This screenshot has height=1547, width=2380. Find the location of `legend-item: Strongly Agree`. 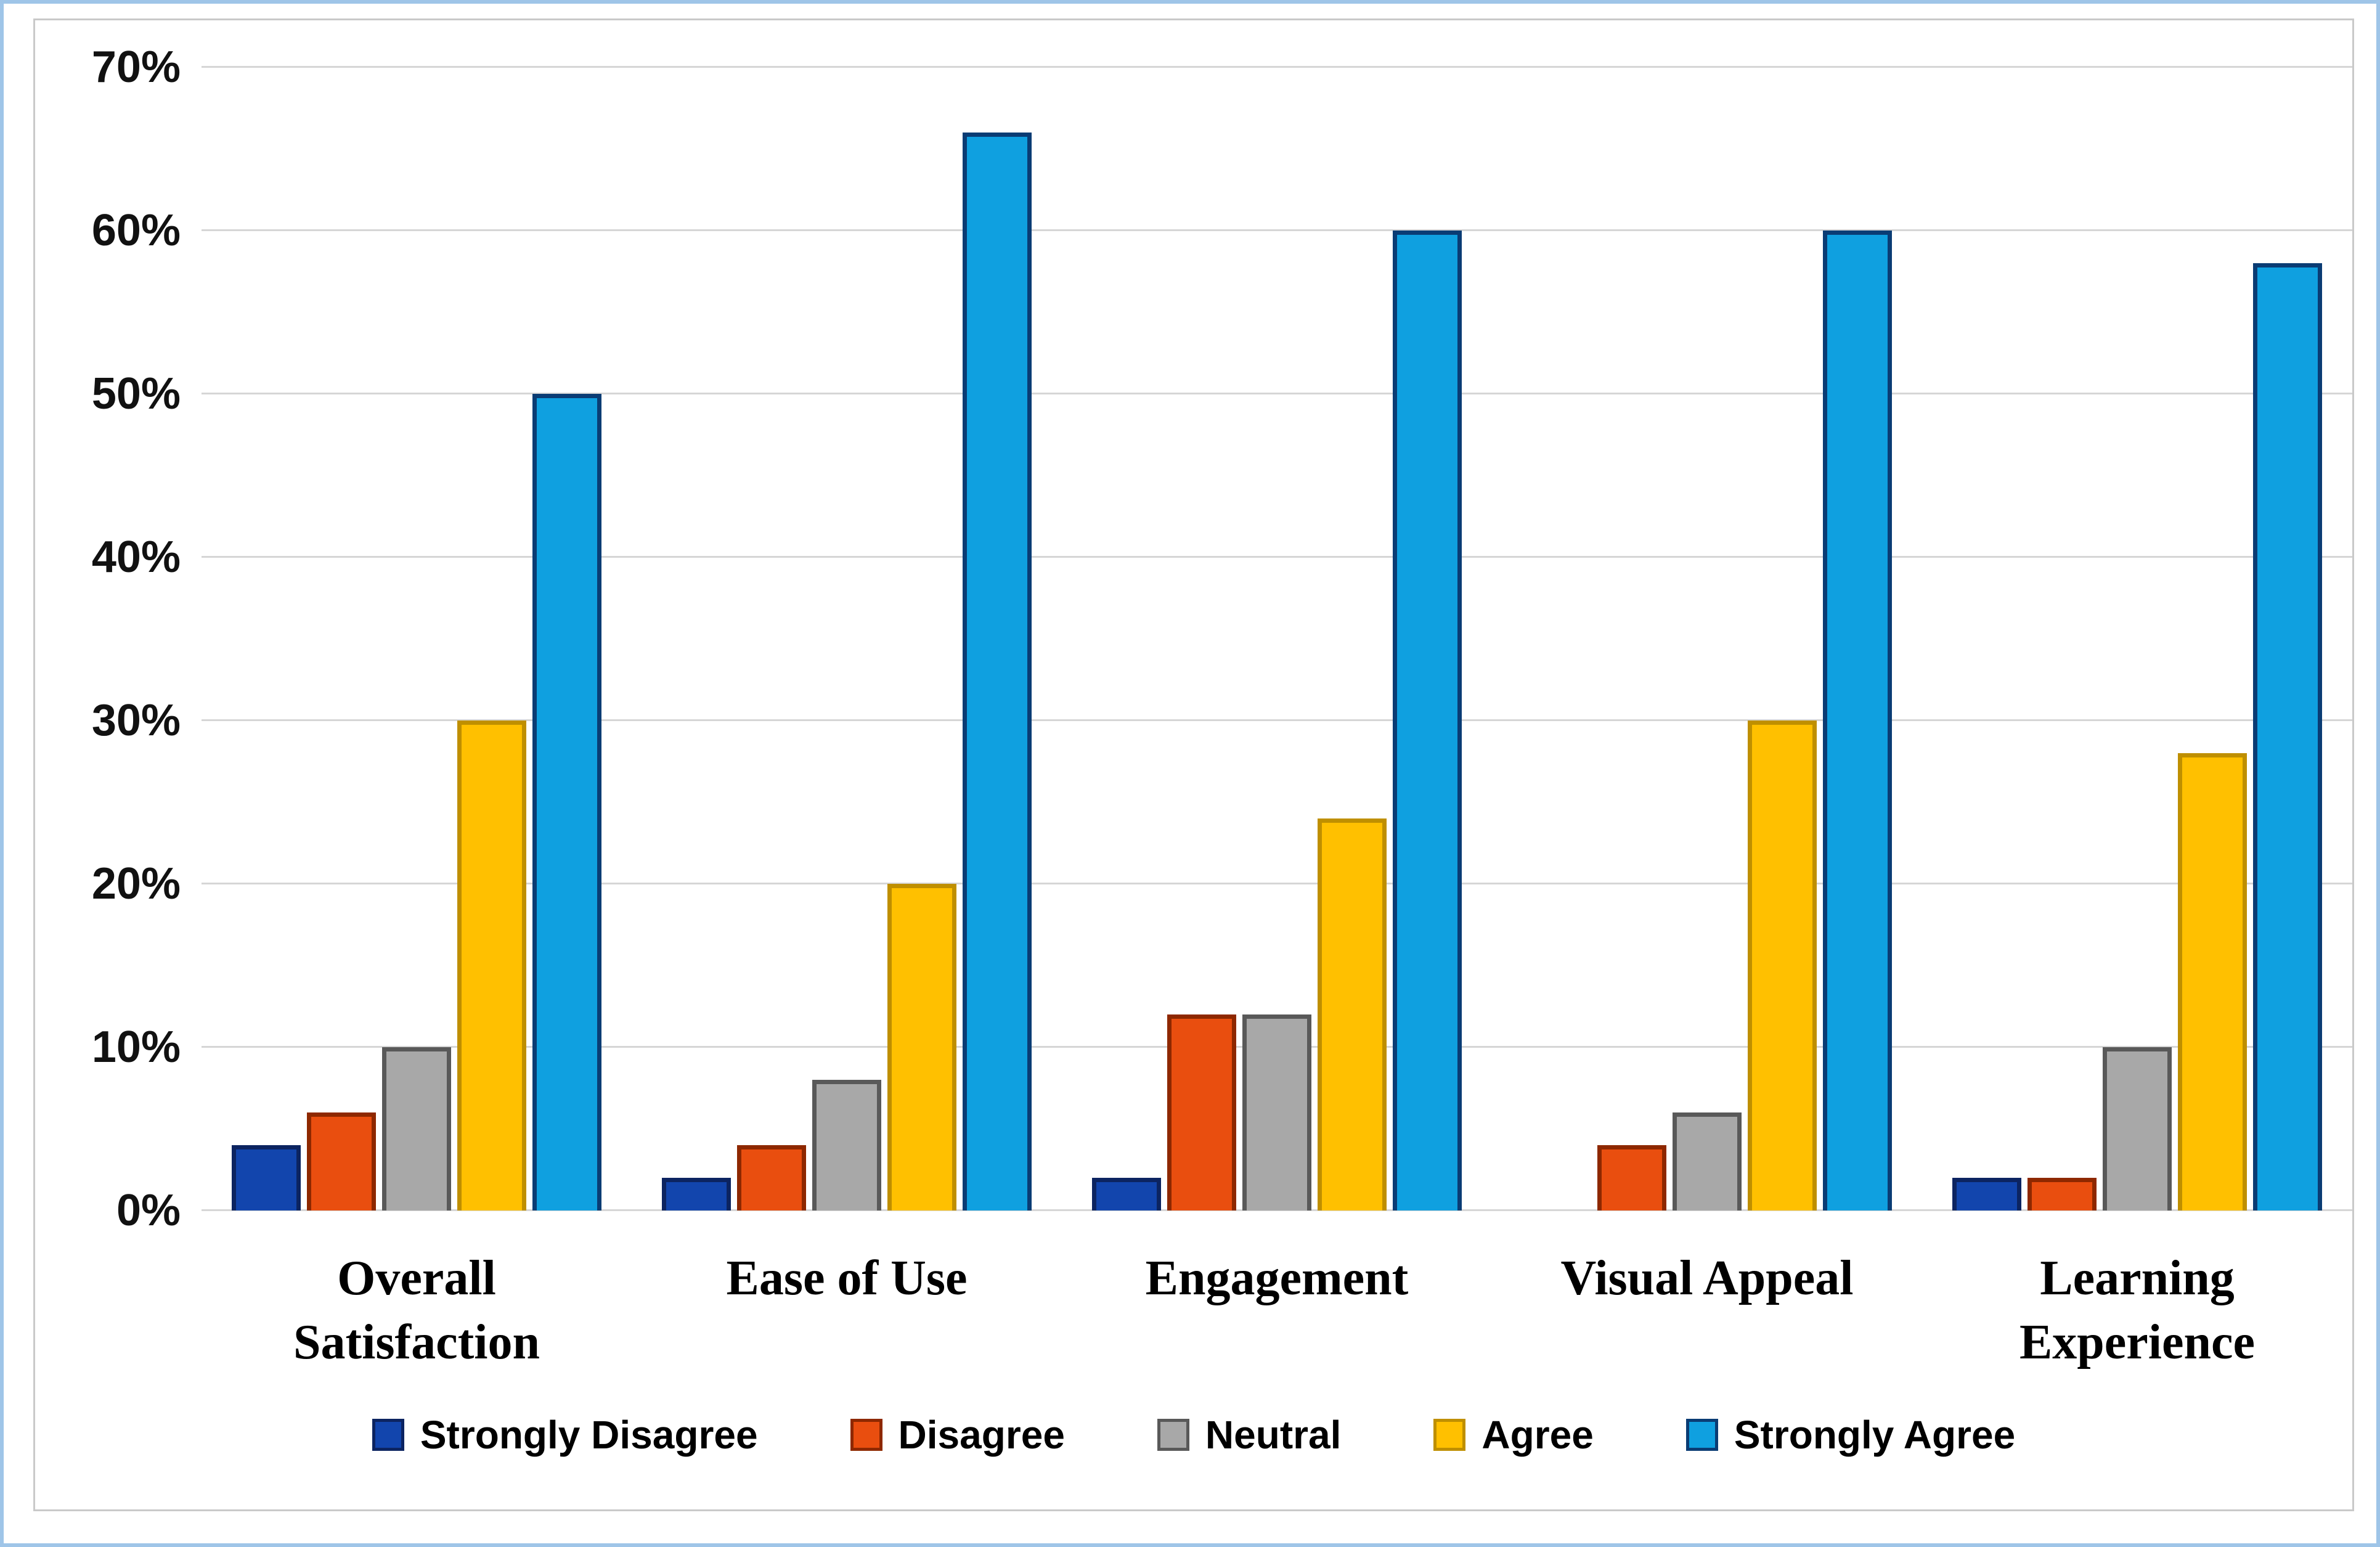

legend-item: Strongly Agree is located at coordinates (1850, 1435).